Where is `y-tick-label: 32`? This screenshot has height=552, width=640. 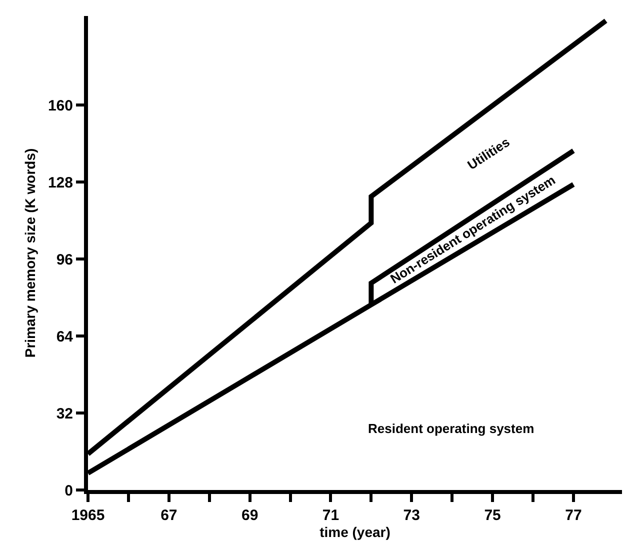
y-tick-label: 32 is located at coordinates (64, 413).